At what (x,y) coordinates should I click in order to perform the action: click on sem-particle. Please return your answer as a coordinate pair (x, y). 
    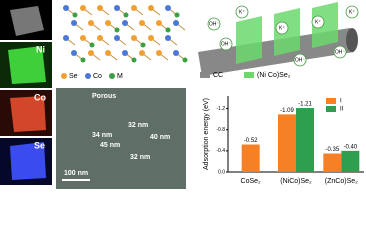
    Looking at the image, I should click on (27, 21).